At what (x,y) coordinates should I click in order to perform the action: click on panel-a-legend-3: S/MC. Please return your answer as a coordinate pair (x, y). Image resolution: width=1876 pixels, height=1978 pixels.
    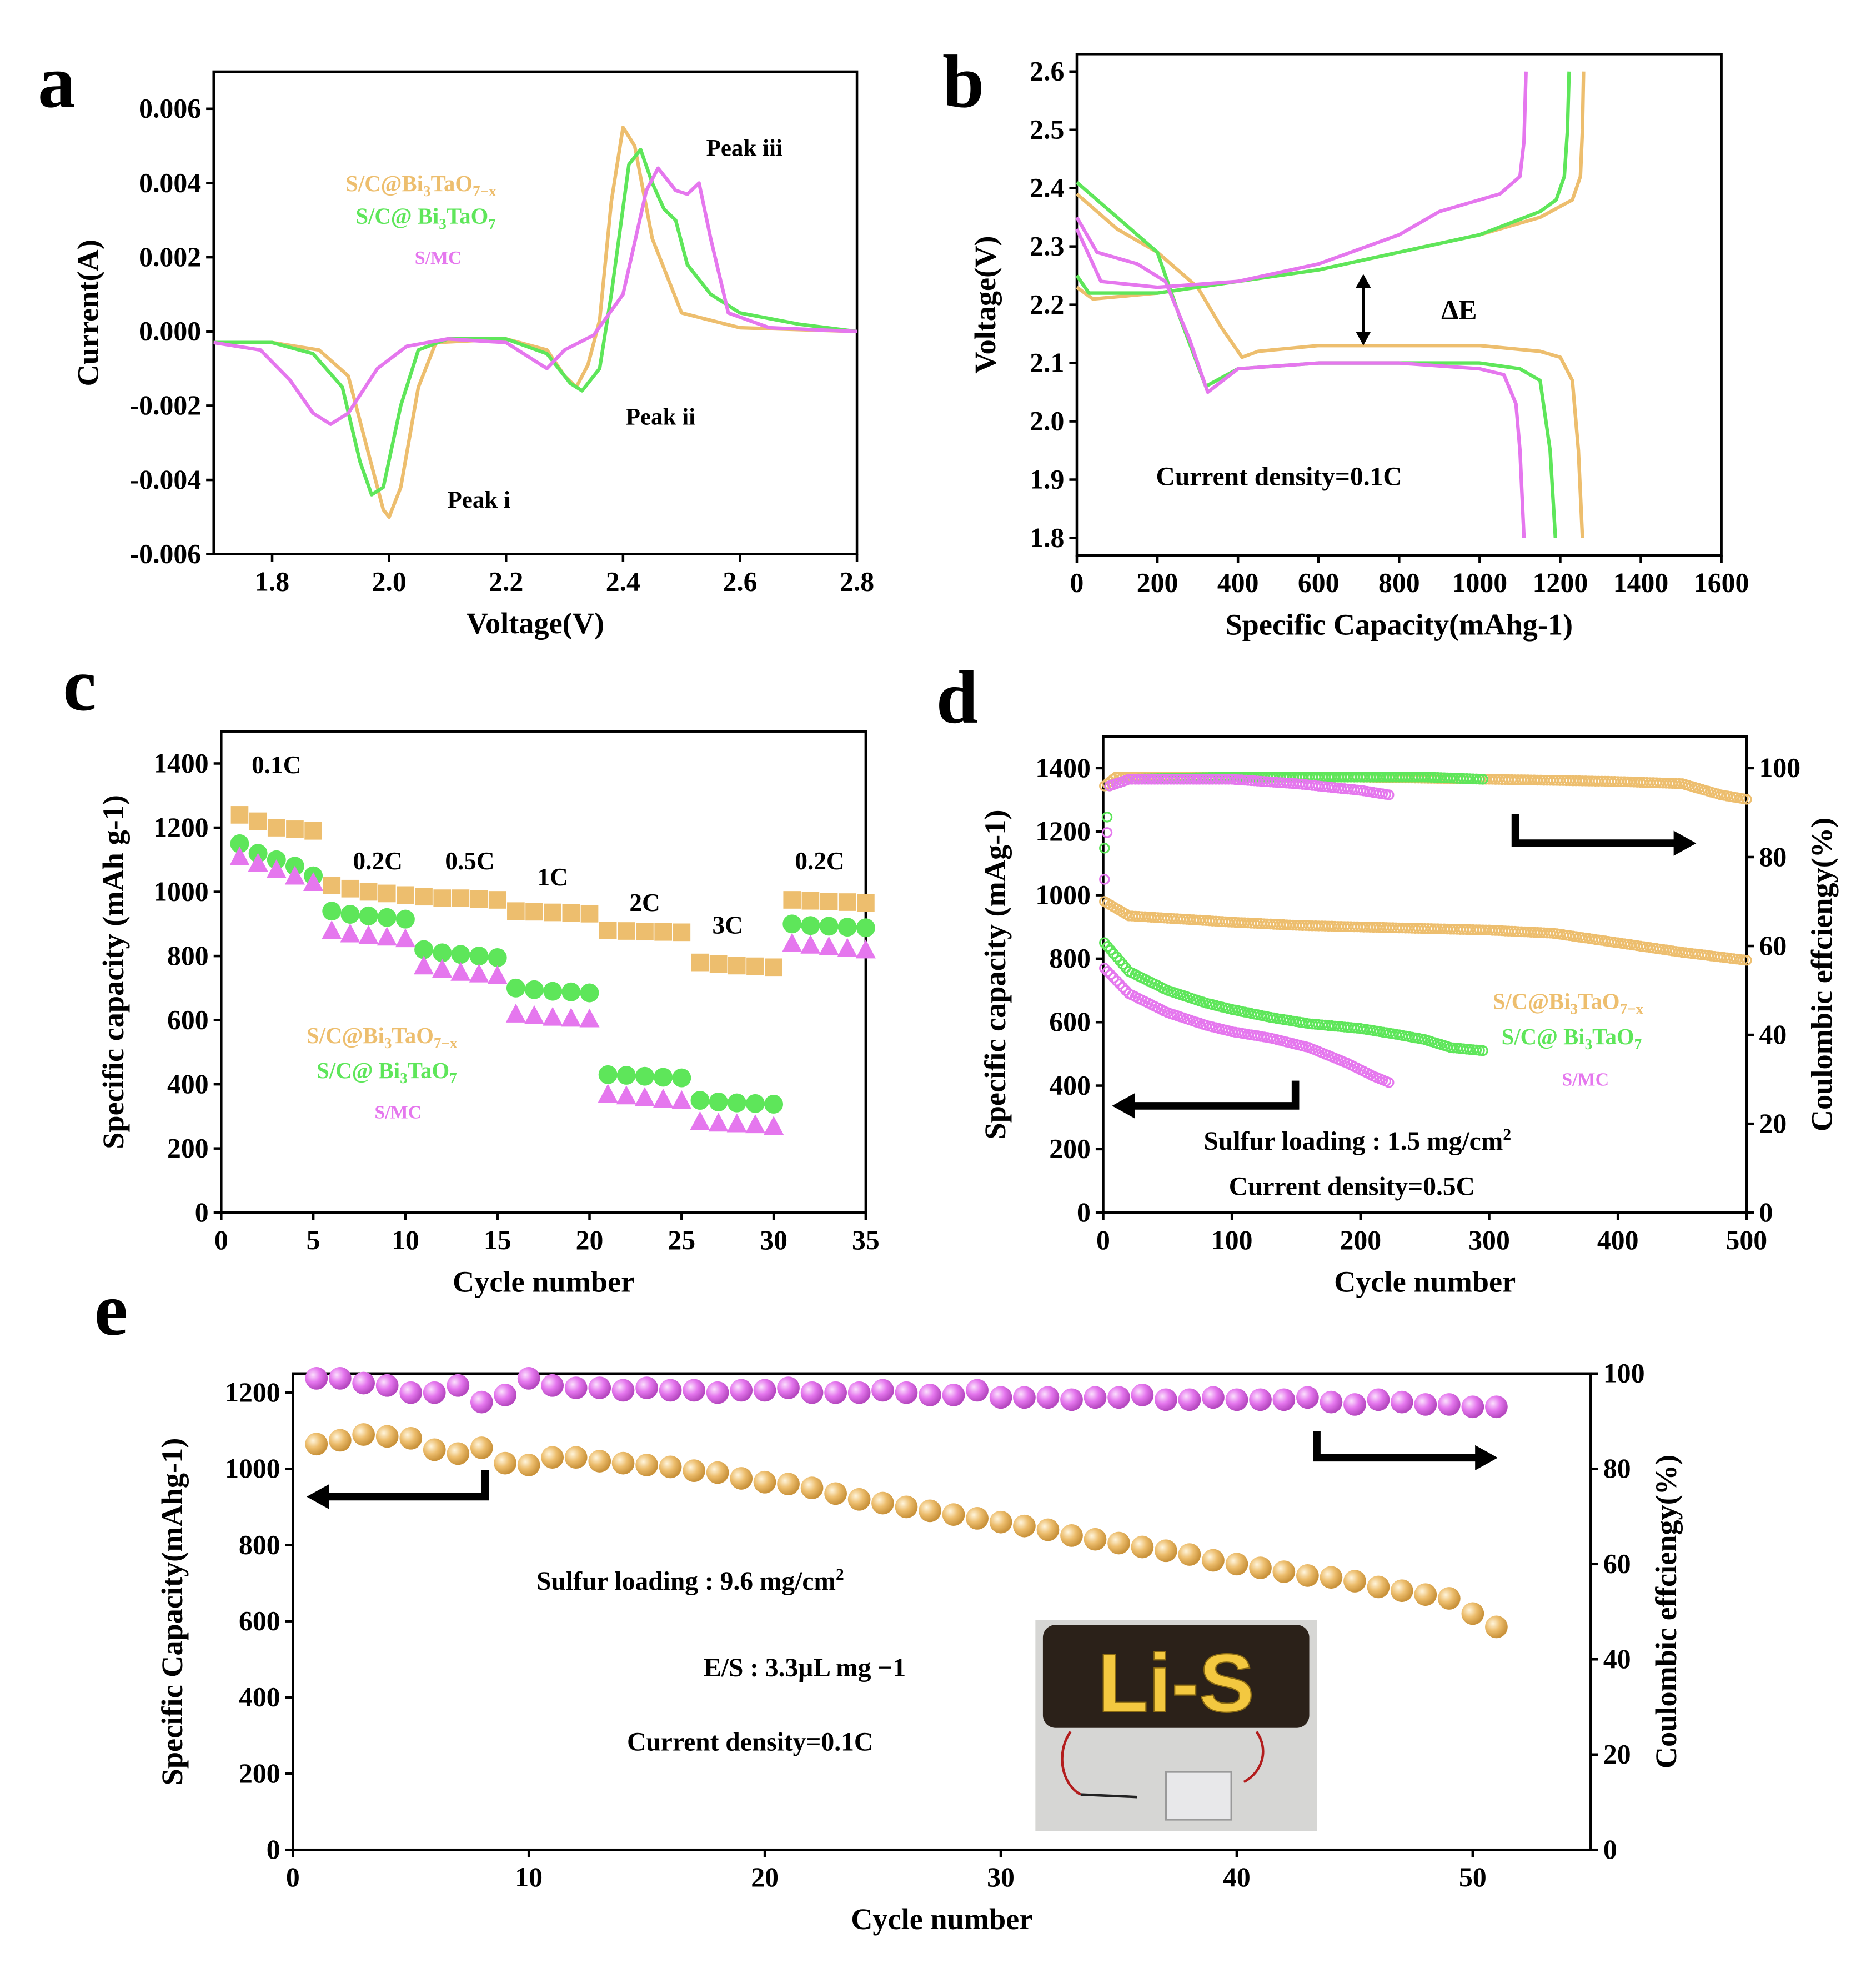
    Looking at the image, I should click on (438, 258).